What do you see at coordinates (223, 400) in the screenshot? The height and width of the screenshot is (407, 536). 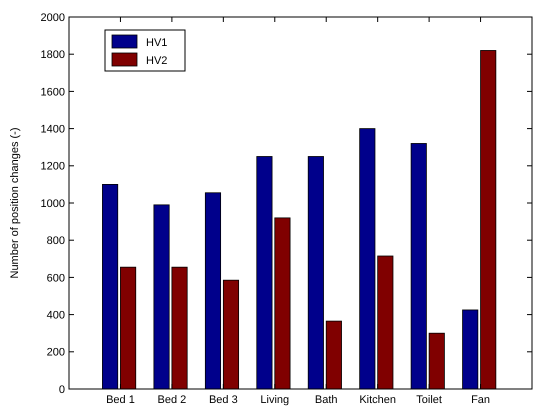 I see `x-tick-label: Bed 3` at bounding box center [223, 400].